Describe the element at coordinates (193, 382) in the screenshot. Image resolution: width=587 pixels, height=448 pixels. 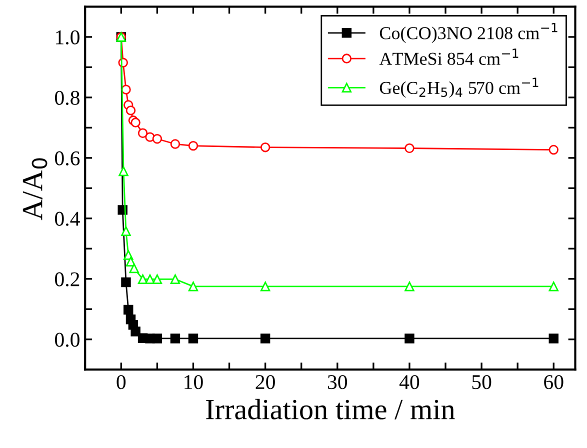
I see `x-tick-label: 10` at that location.